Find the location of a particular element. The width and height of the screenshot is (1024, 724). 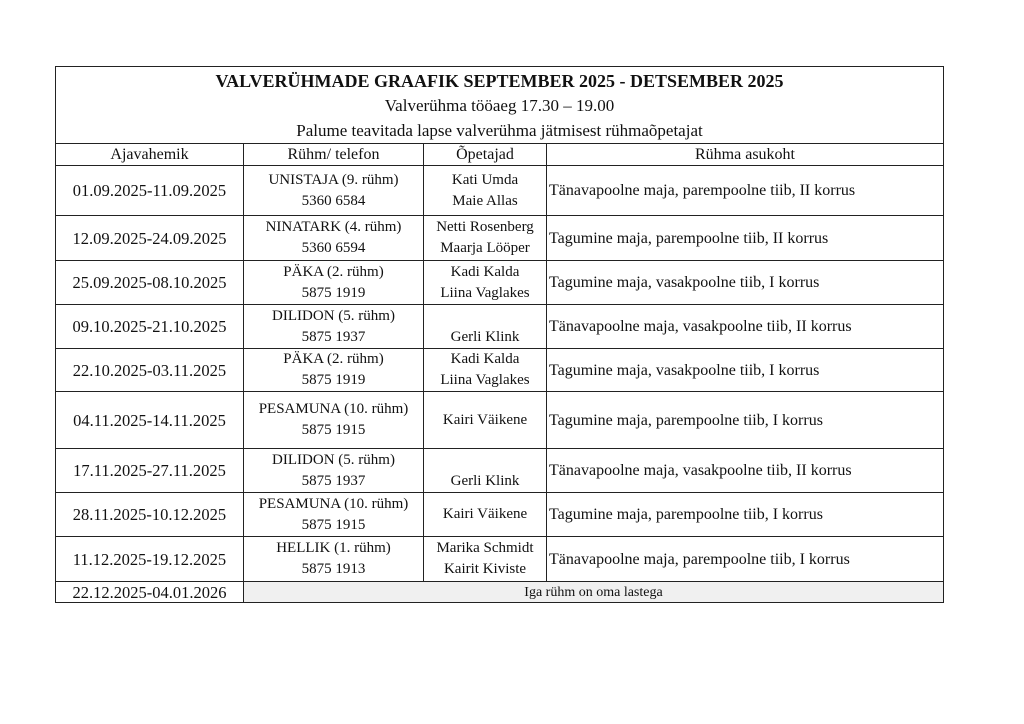

period-cell: 22.12.2025-04.01.2026 is located at coordinates (149, 592).